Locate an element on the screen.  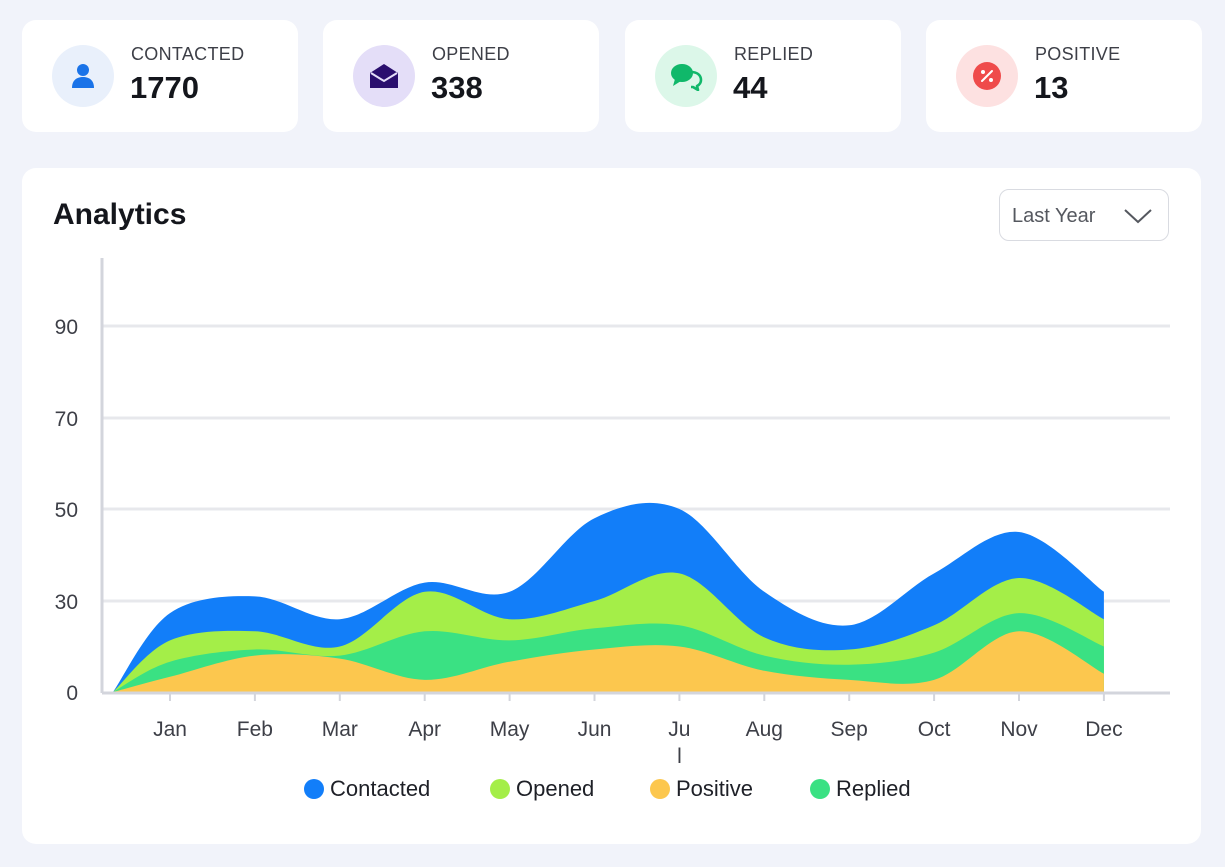
stat-label: REPLIED is located at coordinates (774, 54).